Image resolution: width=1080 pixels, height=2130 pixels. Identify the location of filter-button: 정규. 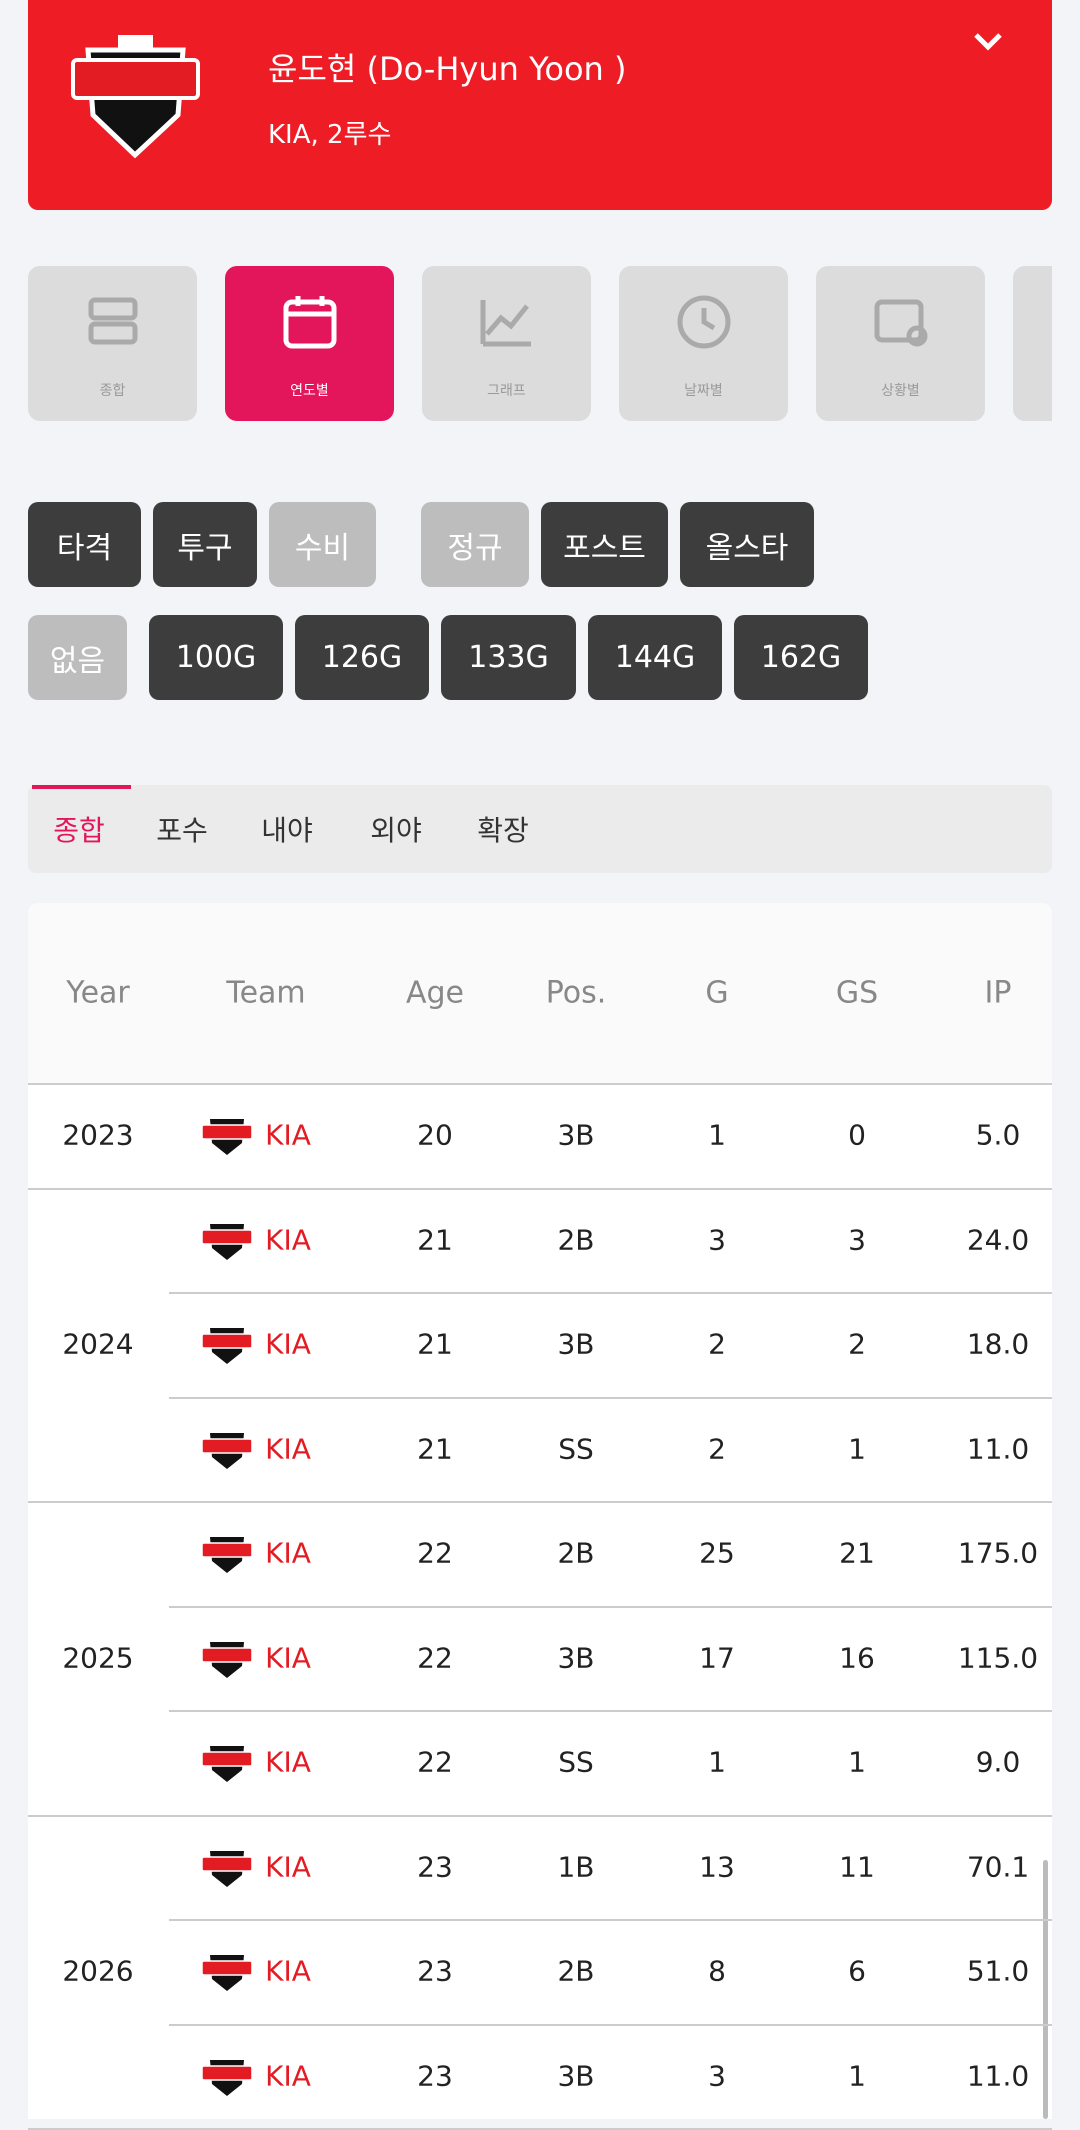
(475, 544).